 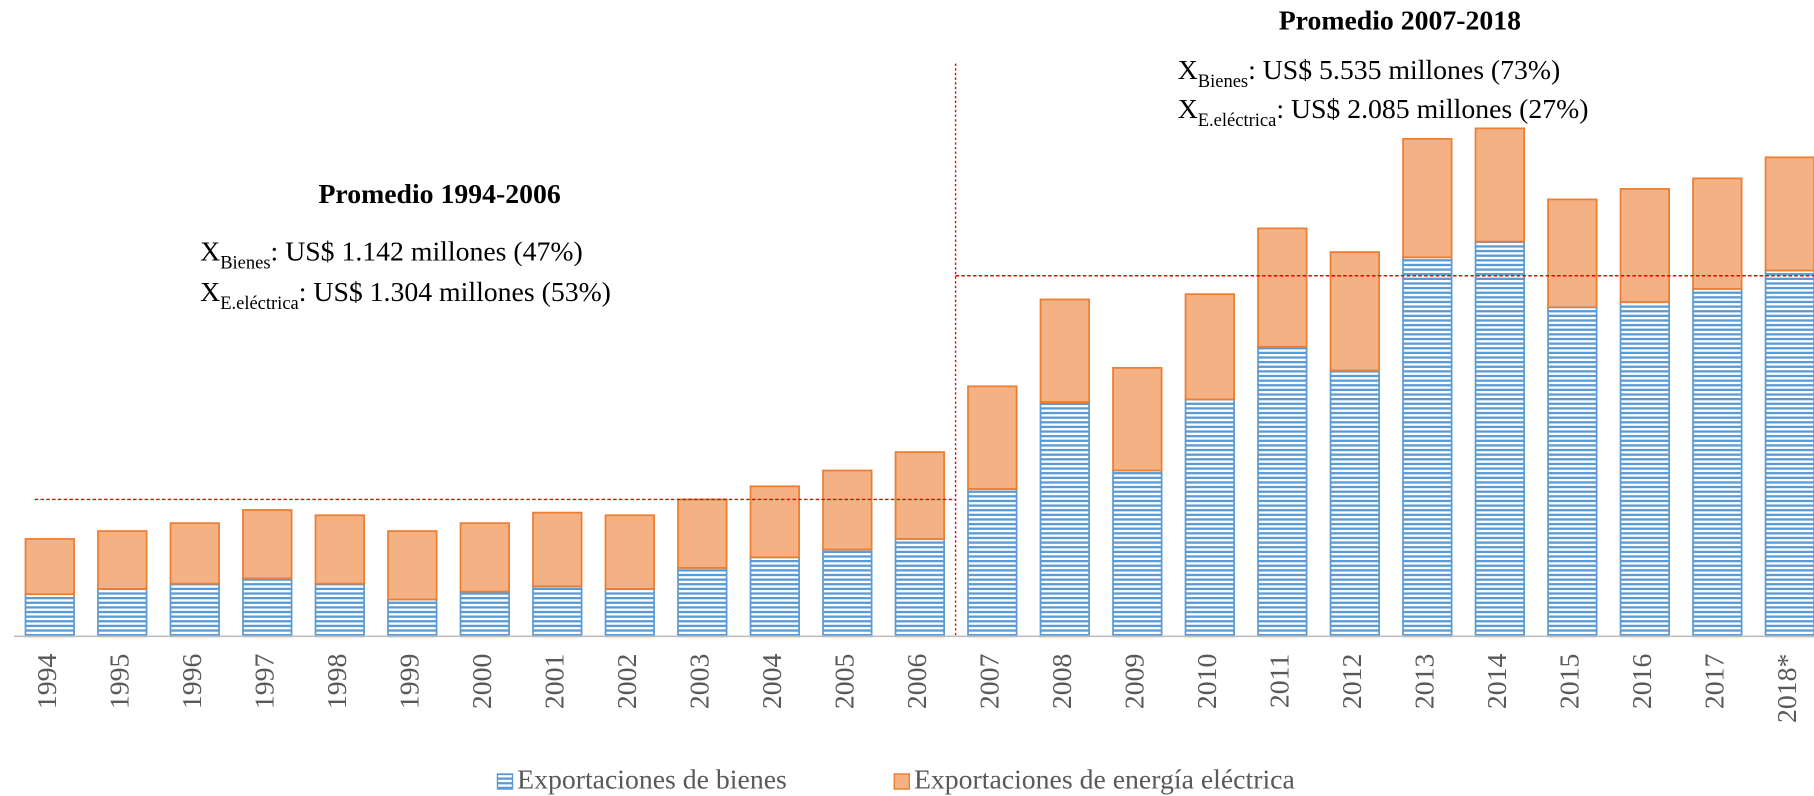 I want to click on annotation-title: Promedio 1994-2006, so click(x=439, y=194).